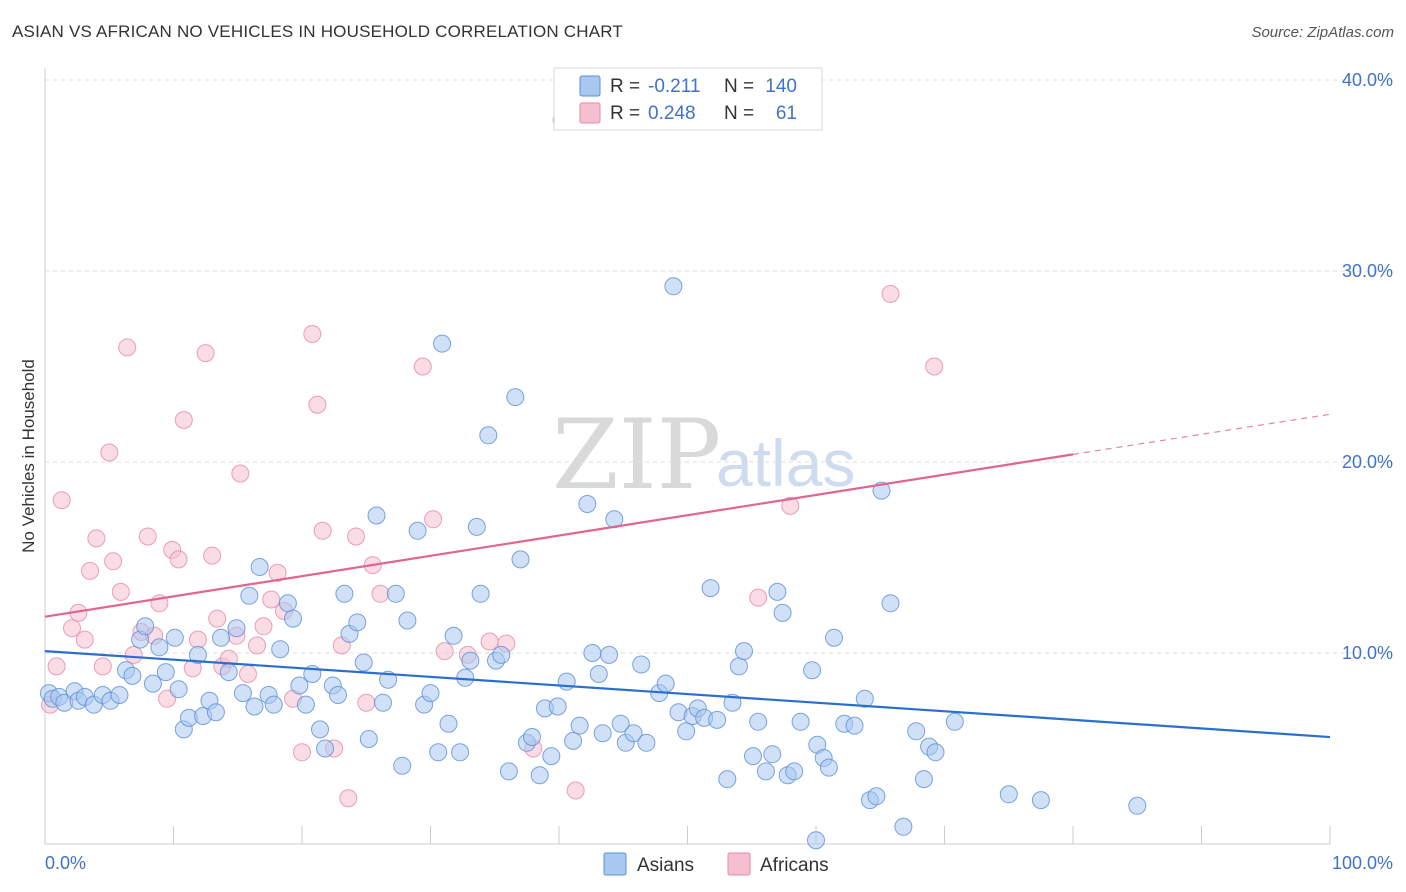 This screenshot has width=1406, height=892. Describe the element at coordinates (688, 99) in the screenshot. I see `stats-legend: R = -0.211 N = 140 R = 0.248 N = 61` at that location.